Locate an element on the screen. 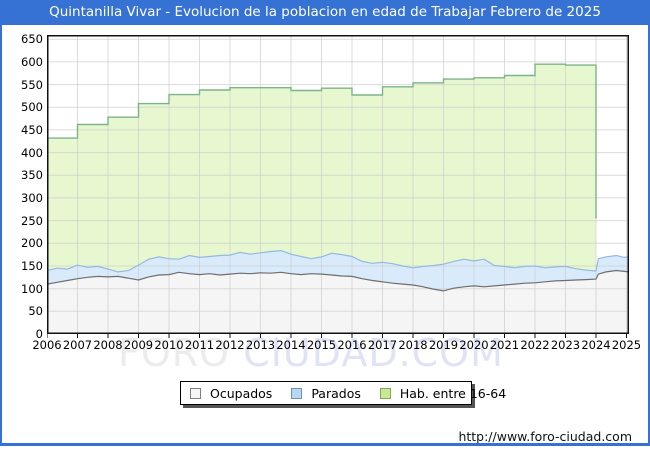 This screenshot has height=450, width=650. legend-label: Ocupados is located at coordinates (241, 393).